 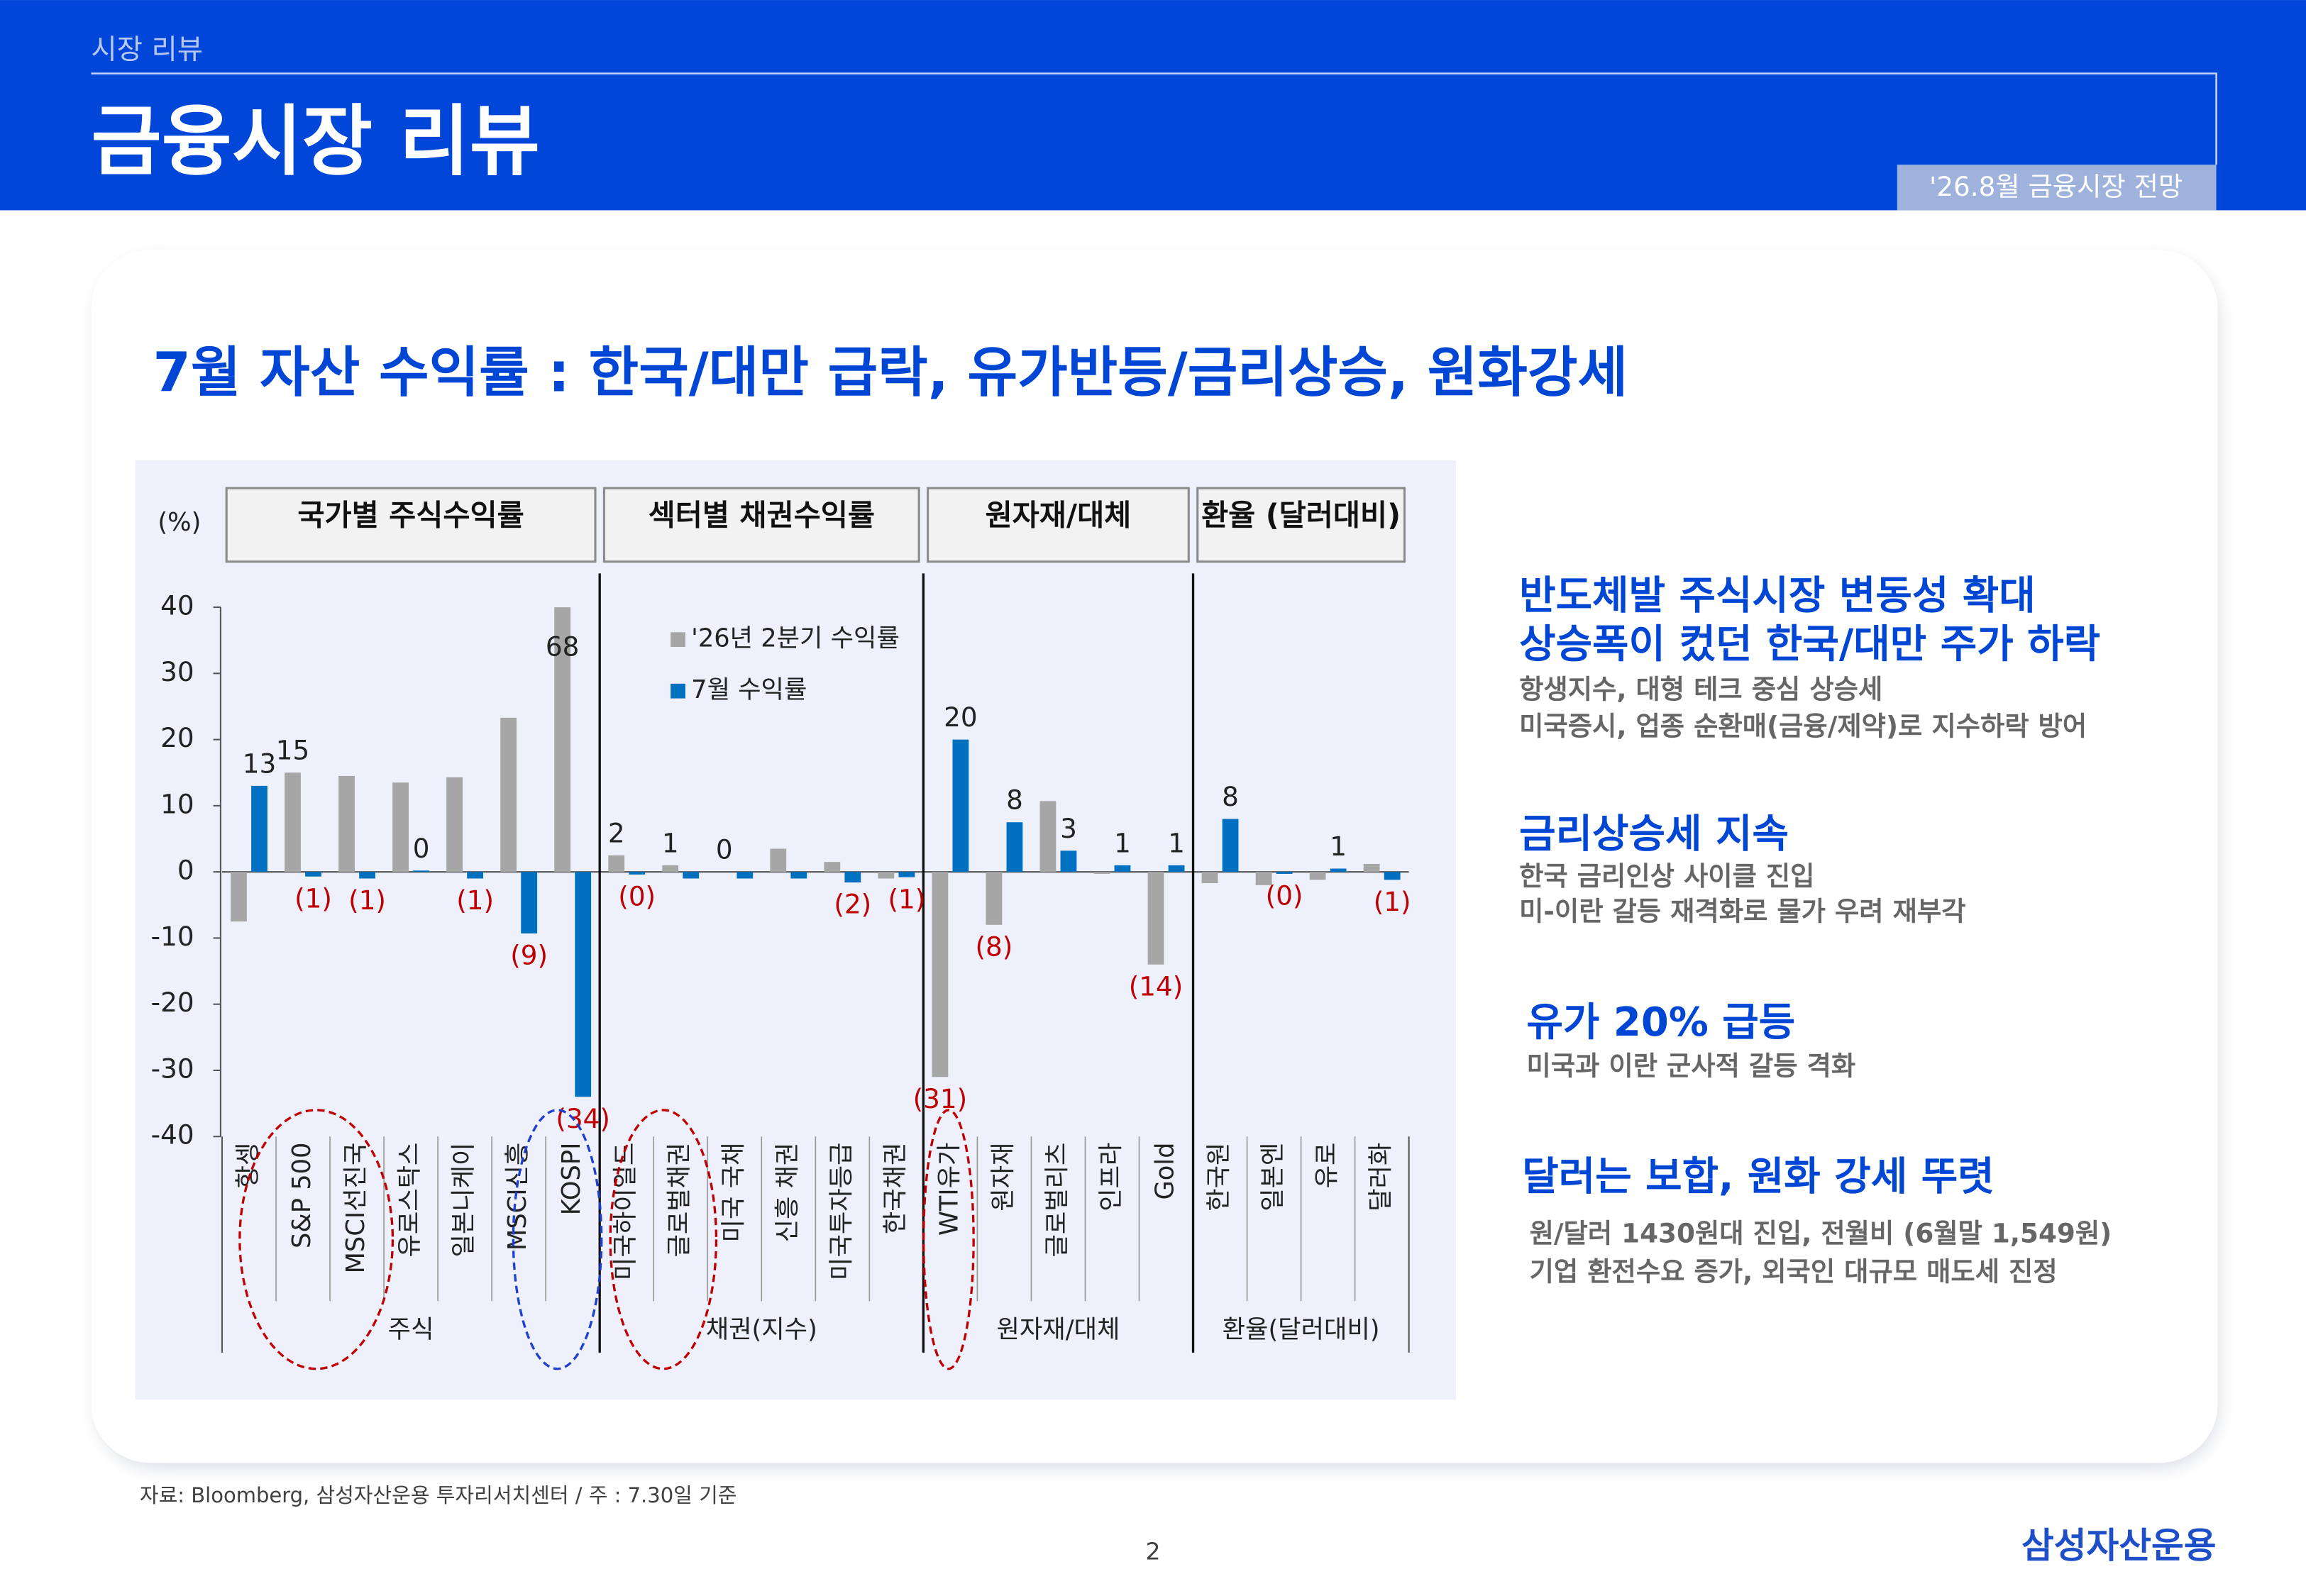 What do you see at coordinates (678, 640) in the screenshot?
I see `legend-swatch` at bounding box center [678, 640].